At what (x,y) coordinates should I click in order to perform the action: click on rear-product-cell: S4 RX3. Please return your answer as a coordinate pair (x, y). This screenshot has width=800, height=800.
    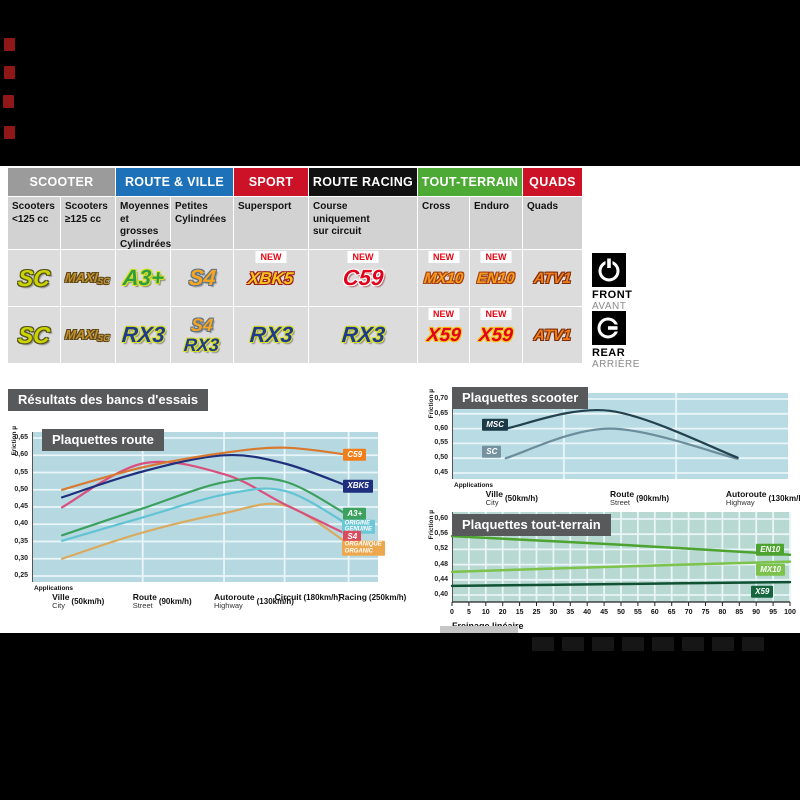
    Looking at the image, I should click on (202, 335).